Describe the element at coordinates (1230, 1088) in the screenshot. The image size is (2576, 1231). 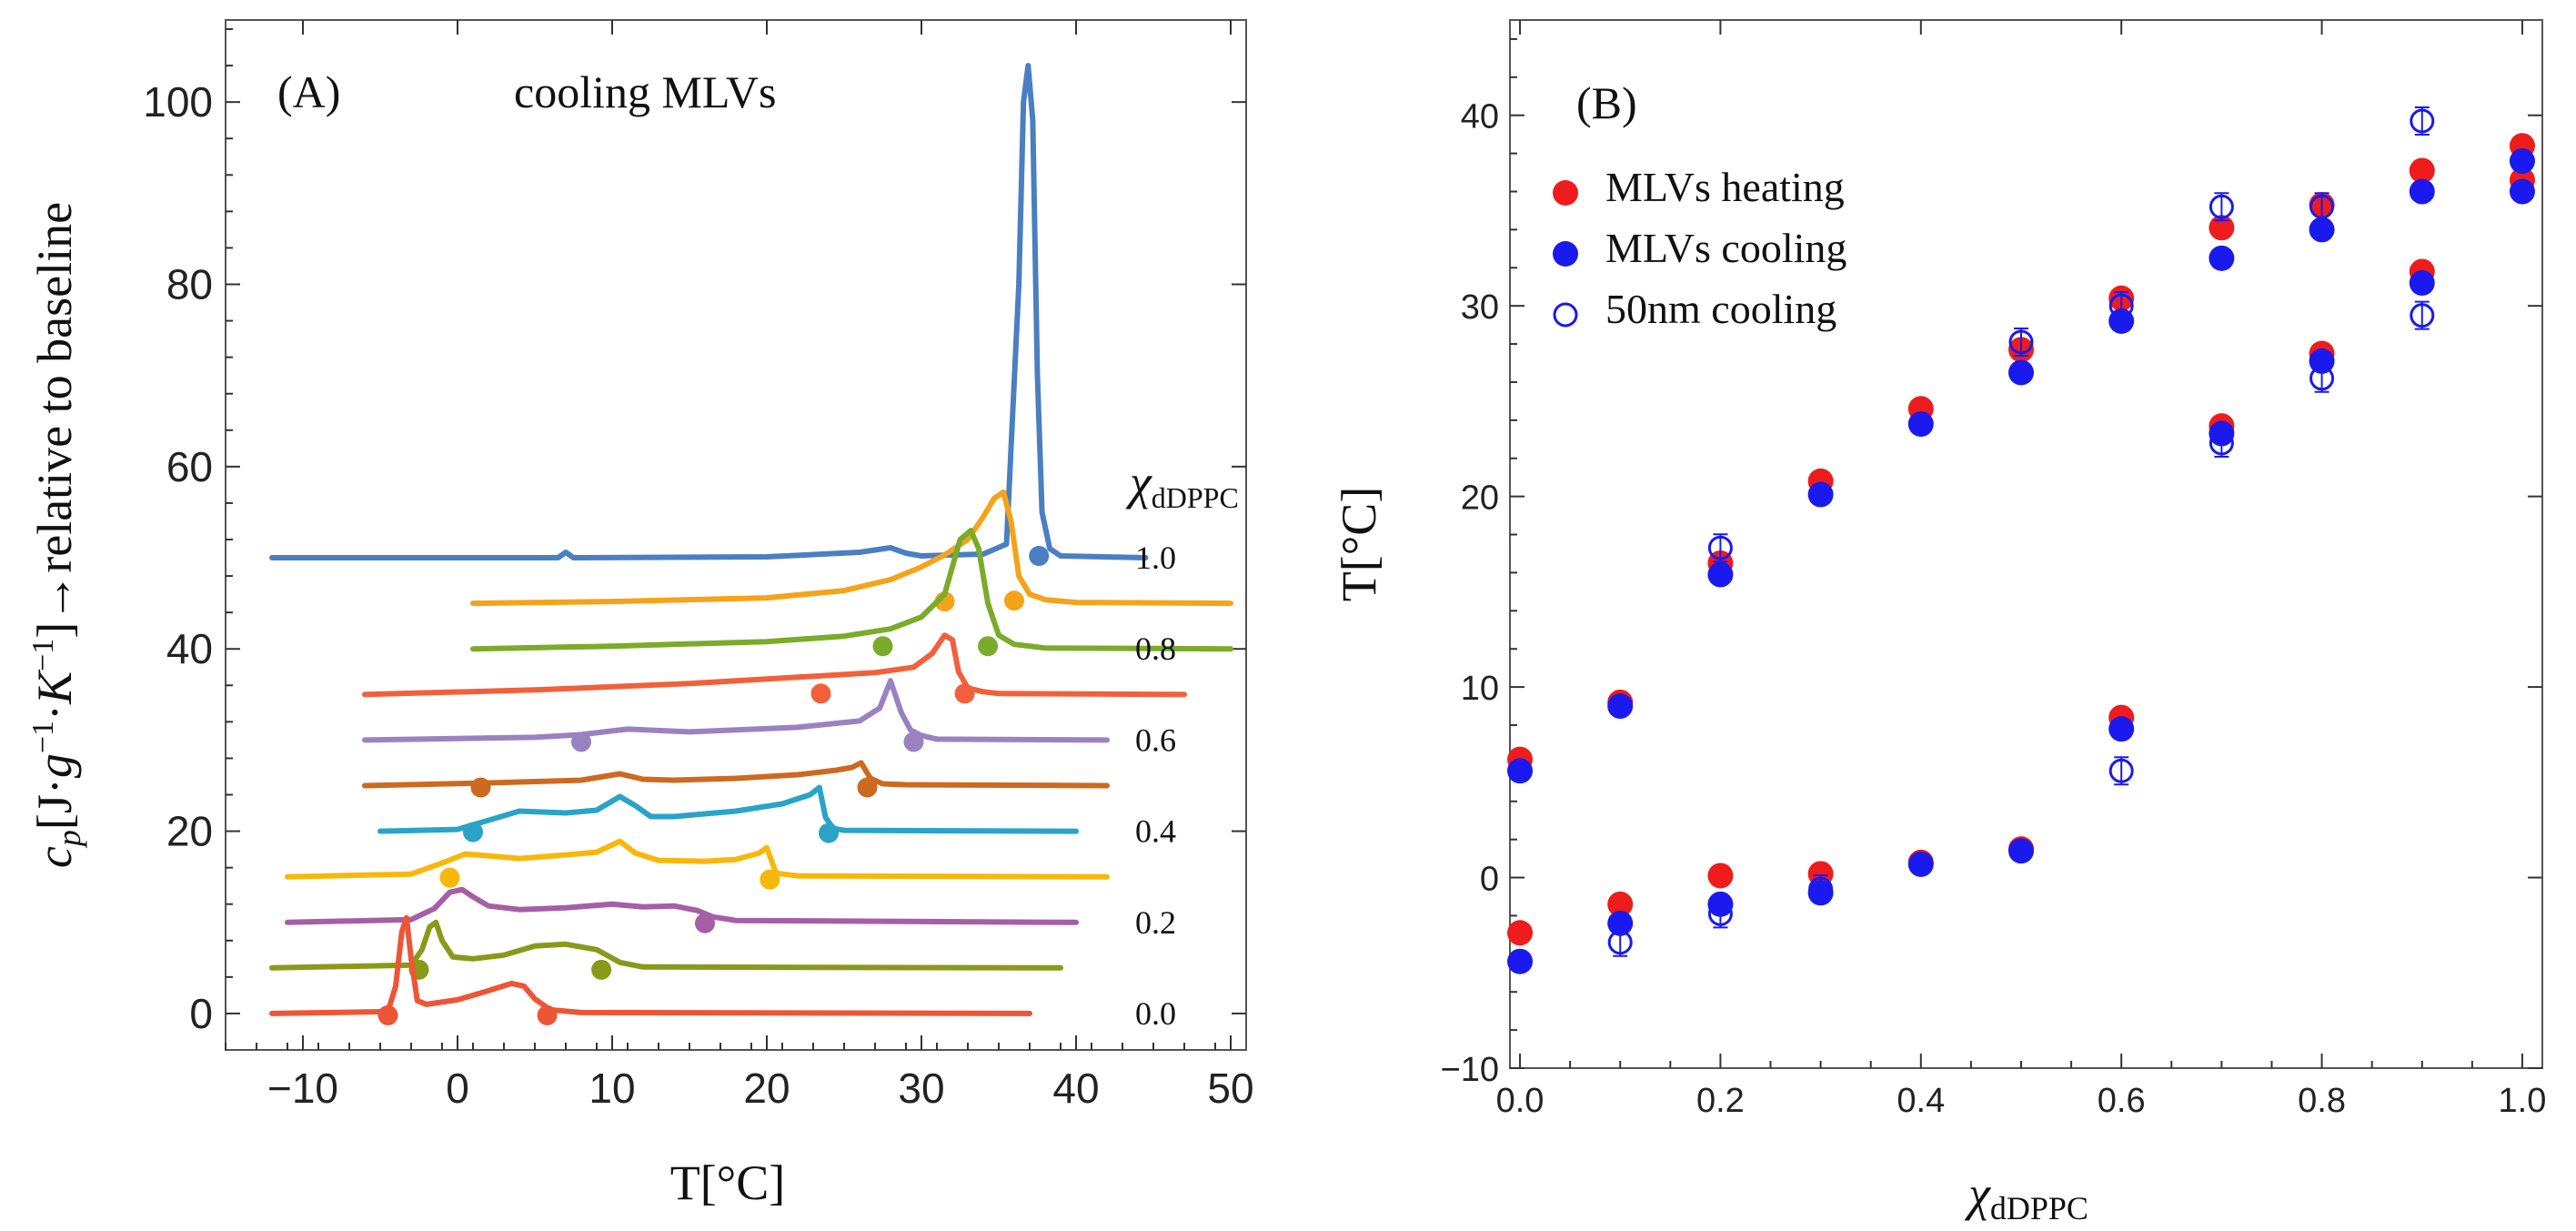
I see `panel-a-x-tick-label: 50` at that location.